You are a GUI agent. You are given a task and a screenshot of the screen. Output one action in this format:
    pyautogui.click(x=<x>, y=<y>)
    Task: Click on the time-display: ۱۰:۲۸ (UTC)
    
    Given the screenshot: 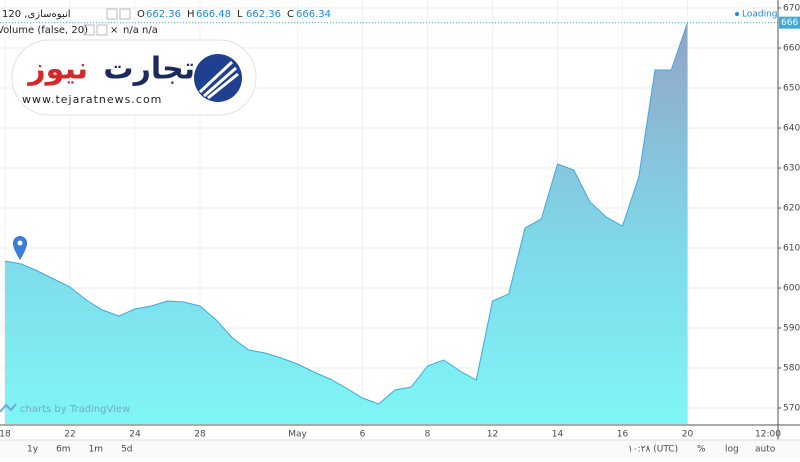 What is the action you would take?
    pyautogui.click(x=653, y=450)
    